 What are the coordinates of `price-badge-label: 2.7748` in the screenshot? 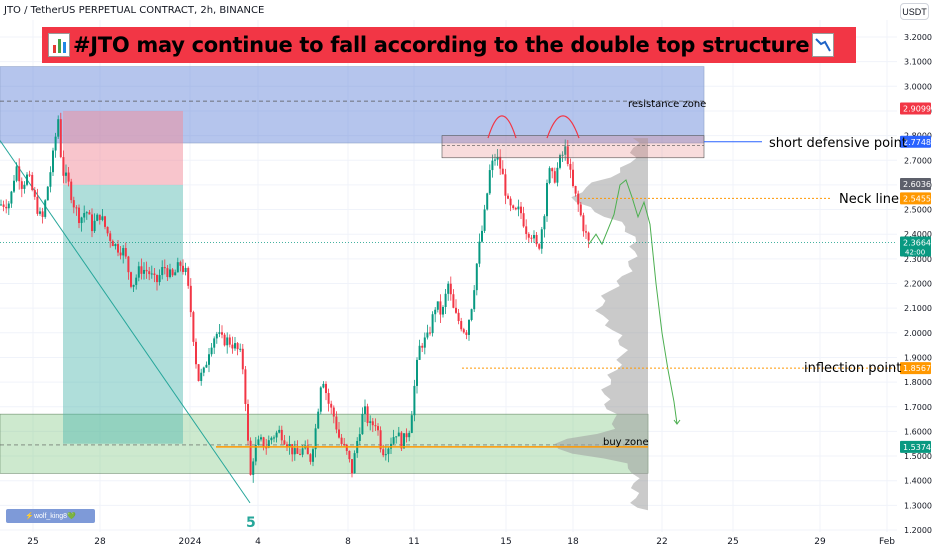 It's located at (917, 142).